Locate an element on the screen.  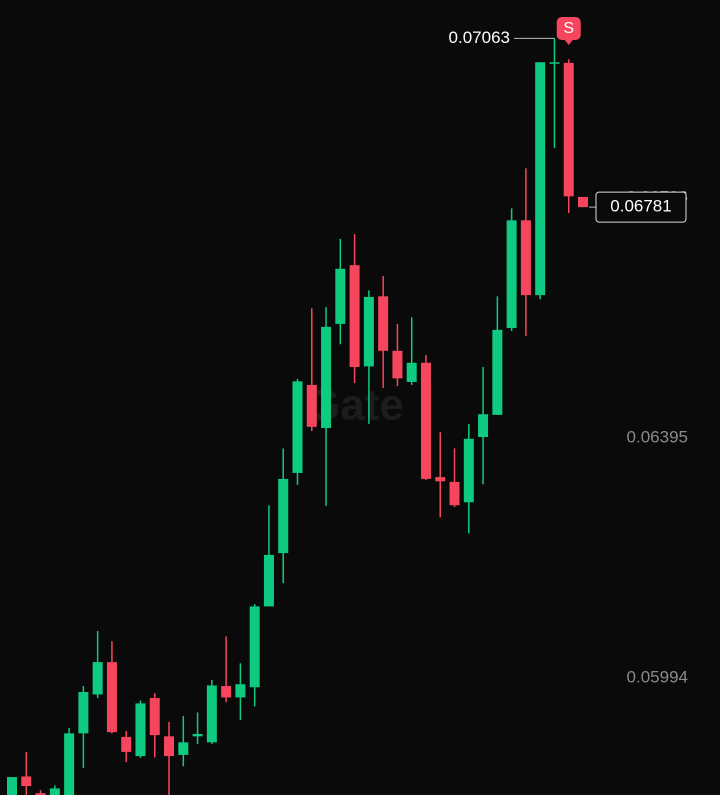
signal-marker is located at coordinates (568, 28).